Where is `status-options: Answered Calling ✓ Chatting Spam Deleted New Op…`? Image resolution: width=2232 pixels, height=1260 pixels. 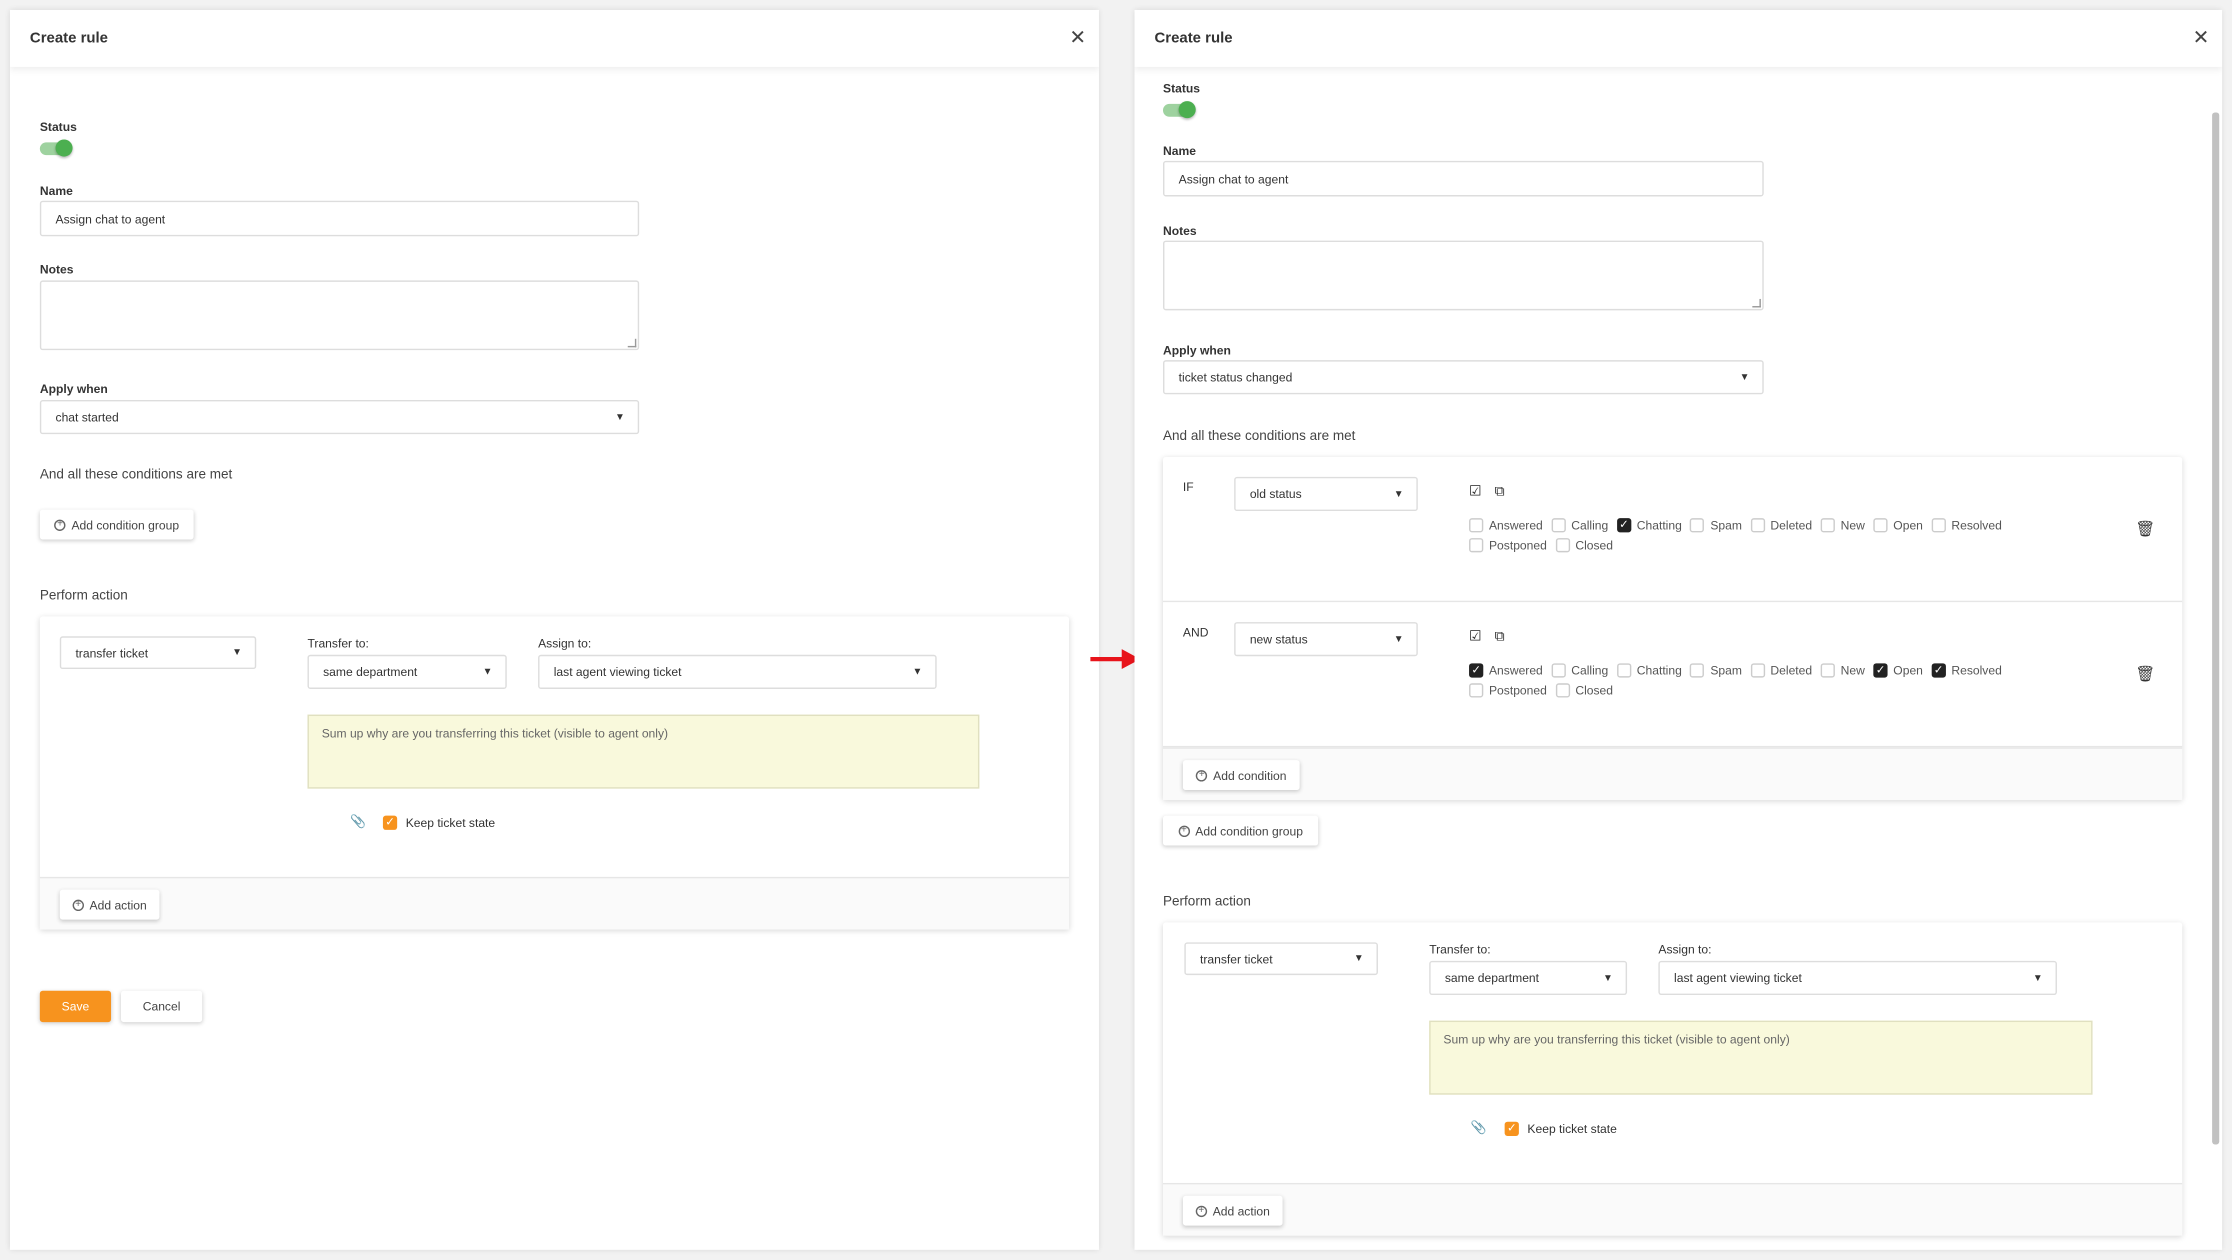
status-options: Answered Calling ✓ Chatting Spam Deleted New Op… is located at coordinates (1768, 535).